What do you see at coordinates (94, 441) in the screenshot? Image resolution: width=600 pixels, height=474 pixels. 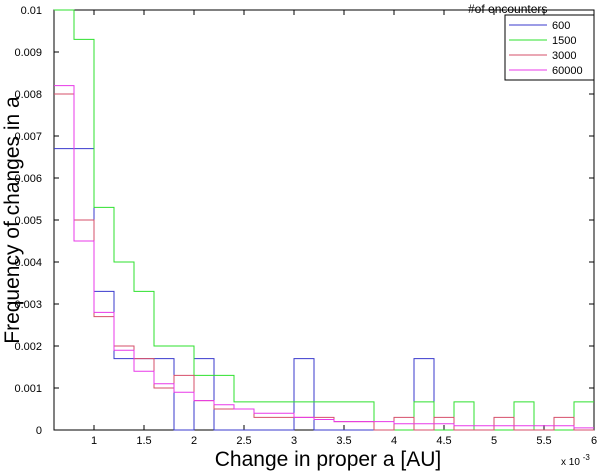 I see `x-tick-label: 1` at bounding box center [94, 441].